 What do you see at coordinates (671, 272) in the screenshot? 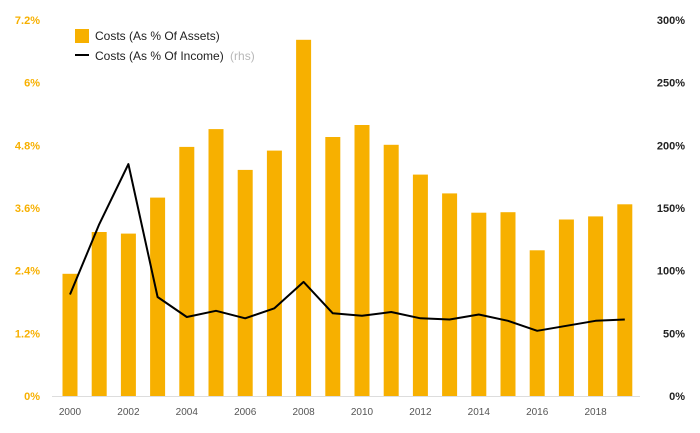
I see `y-right-tick-label: 100%` at bounding box center [671, 272].